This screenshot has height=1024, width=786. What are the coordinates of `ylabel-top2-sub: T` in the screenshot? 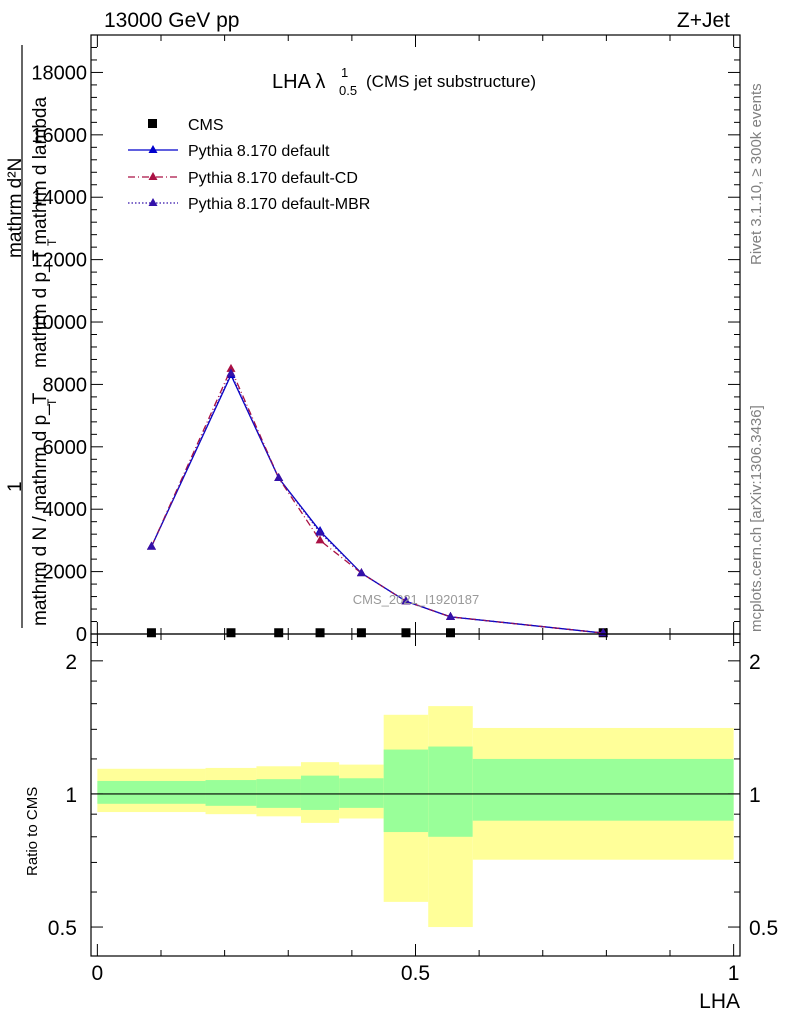 It's located at (52, 242).